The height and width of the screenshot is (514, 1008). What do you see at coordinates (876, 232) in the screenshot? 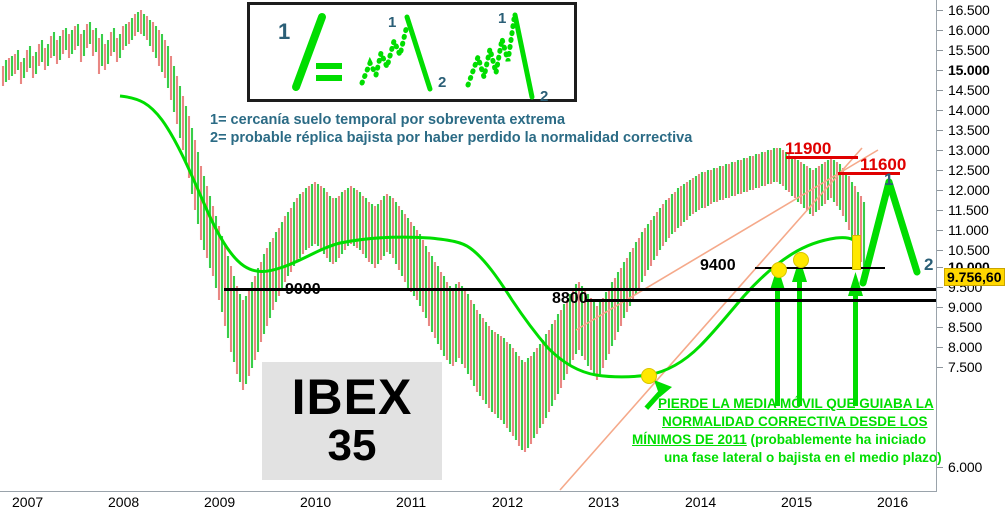
I see `projection-up-leg` at bounding box center [876, 232].